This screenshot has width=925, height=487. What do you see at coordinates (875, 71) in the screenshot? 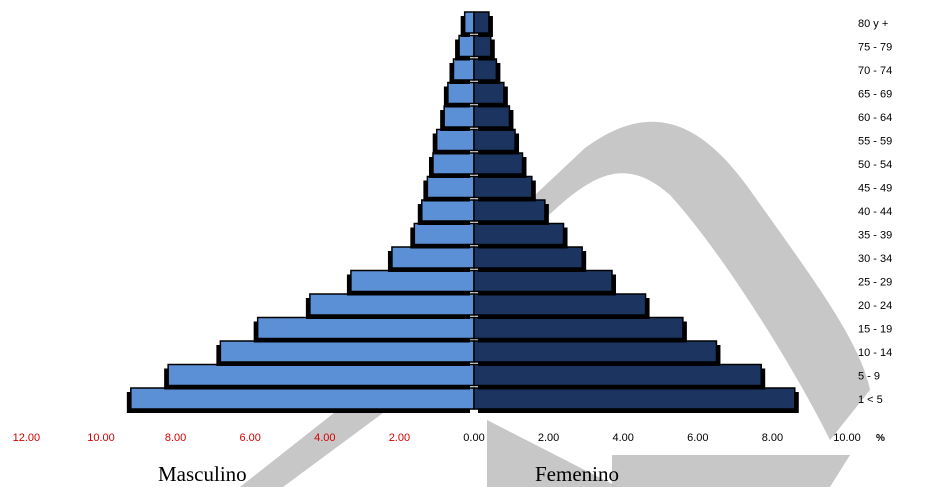
I see `age-label: 70 - 74` at bounding box center [875, 71].